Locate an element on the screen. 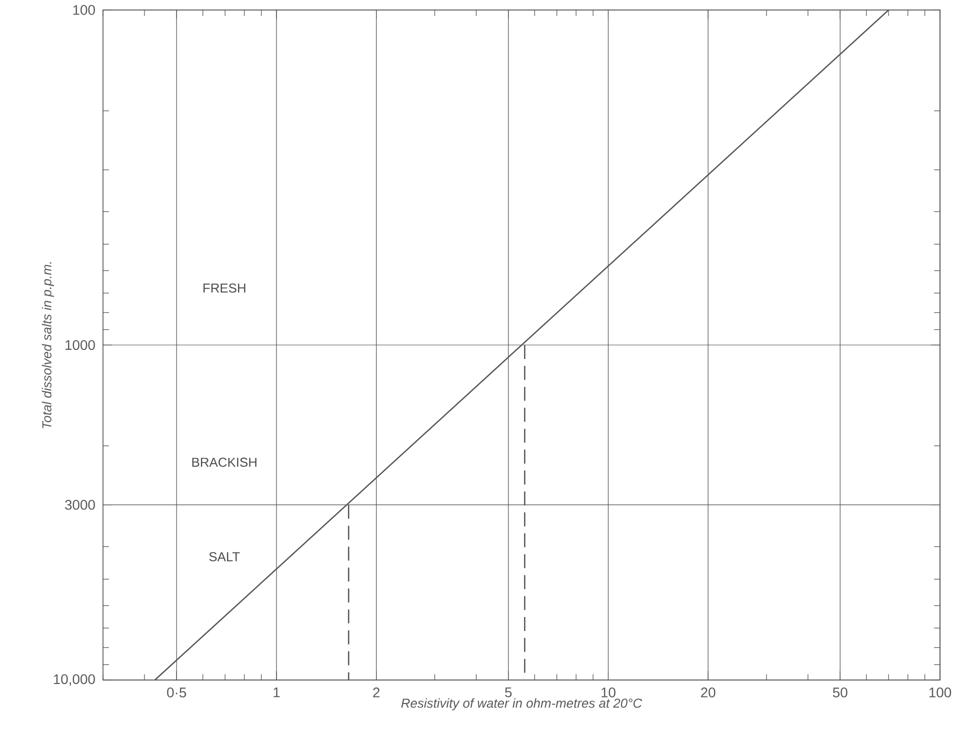 Image resolution: width=961 pixels, height=736 pixels. annotation: FRESH is located at coordinates (224, 288).